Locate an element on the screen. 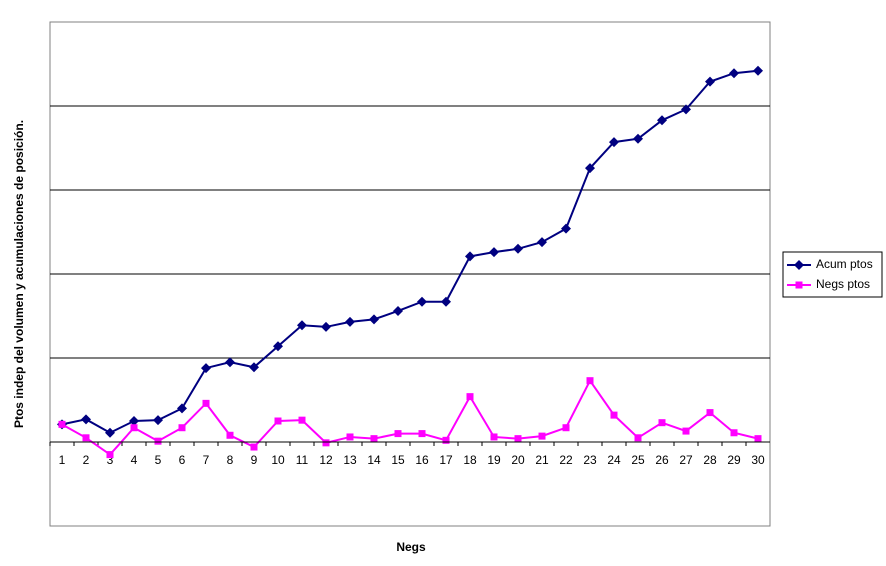 The width and height of the screenshot is (886, 566). legend-label: Acum ptos is located at coordinates (844, 264).